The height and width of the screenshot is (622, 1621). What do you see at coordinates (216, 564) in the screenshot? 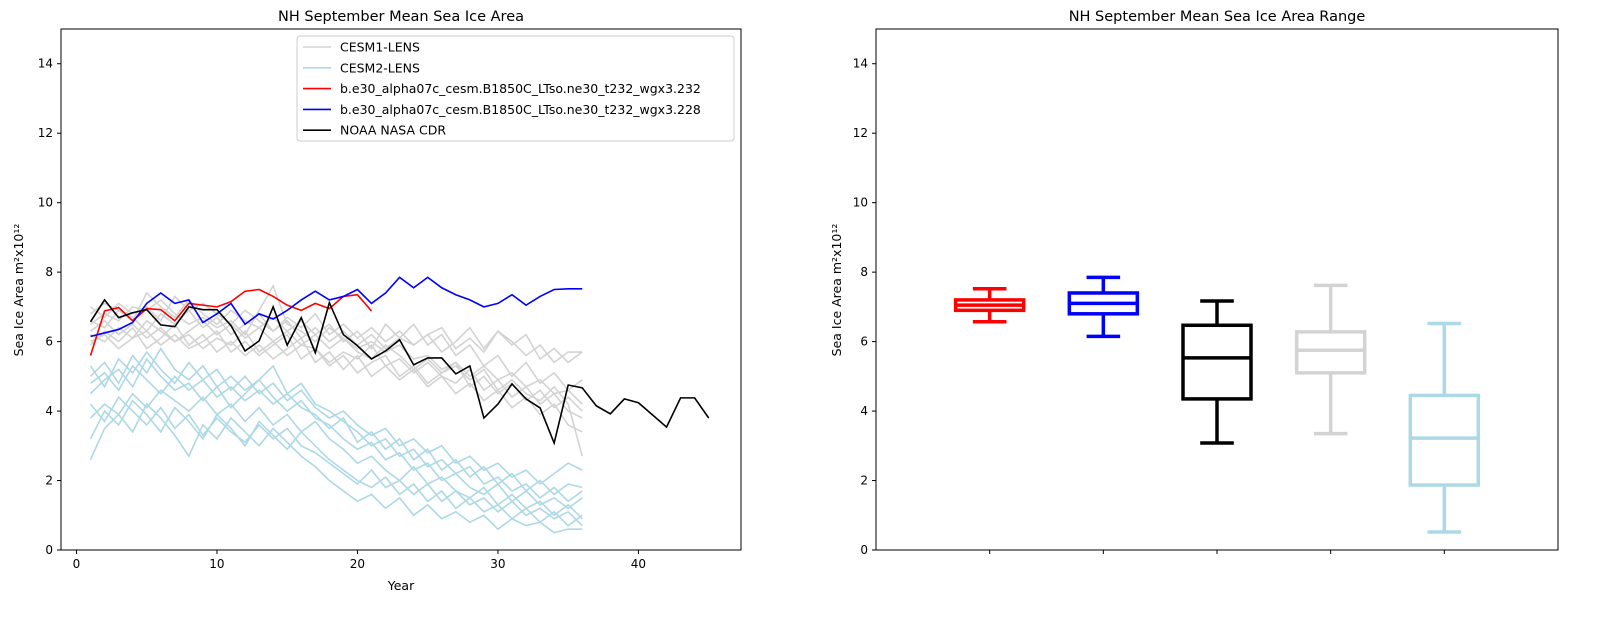
I see `x-tick-label: 10` at bounding box center [216, 564].